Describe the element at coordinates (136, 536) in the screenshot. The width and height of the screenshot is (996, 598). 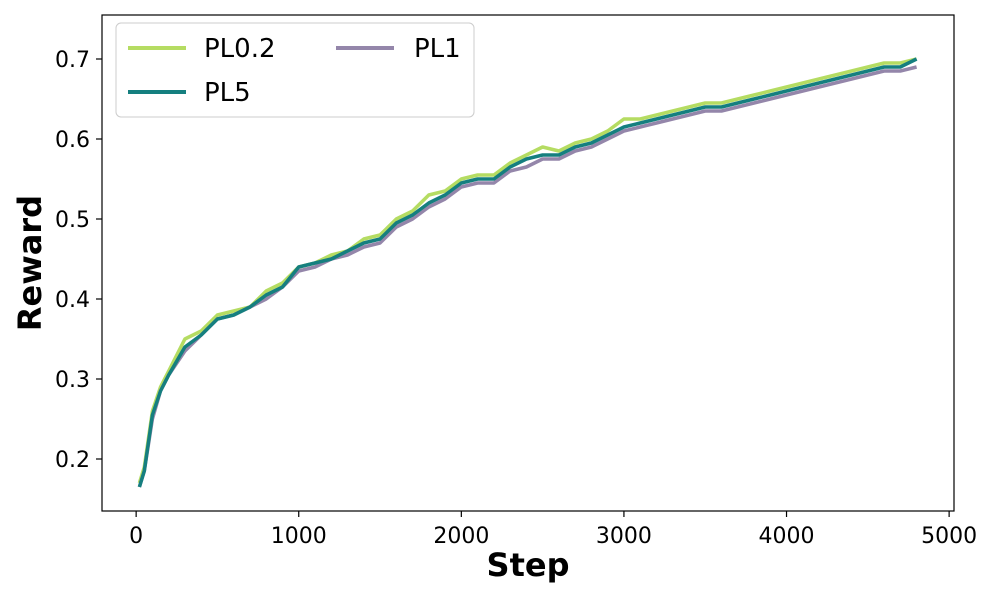
I see `x-tick-label: 0` at that location.